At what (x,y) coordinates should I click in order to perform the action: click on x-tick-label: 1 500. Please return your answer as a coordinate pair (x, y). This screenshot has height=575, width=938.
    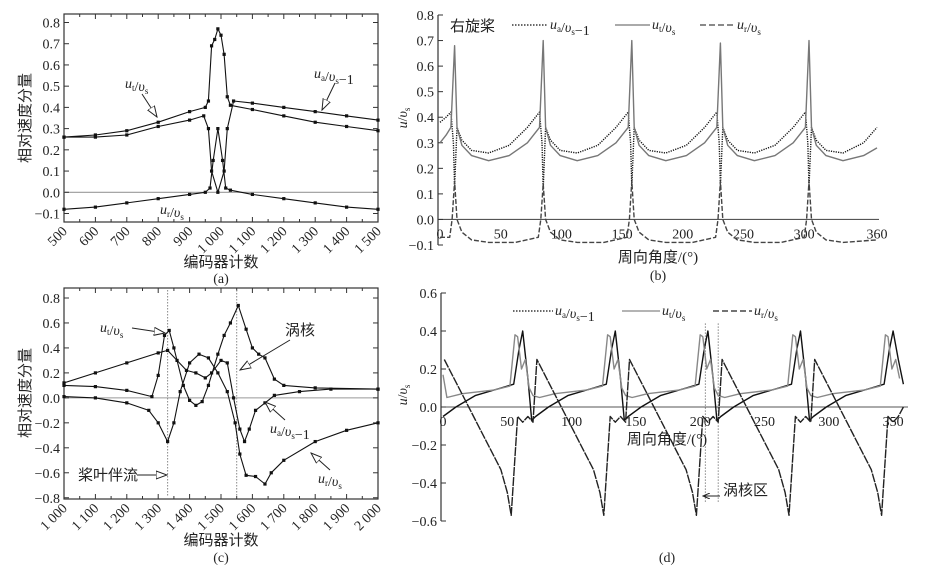
    Looking at the image, I should click on (368, 240).